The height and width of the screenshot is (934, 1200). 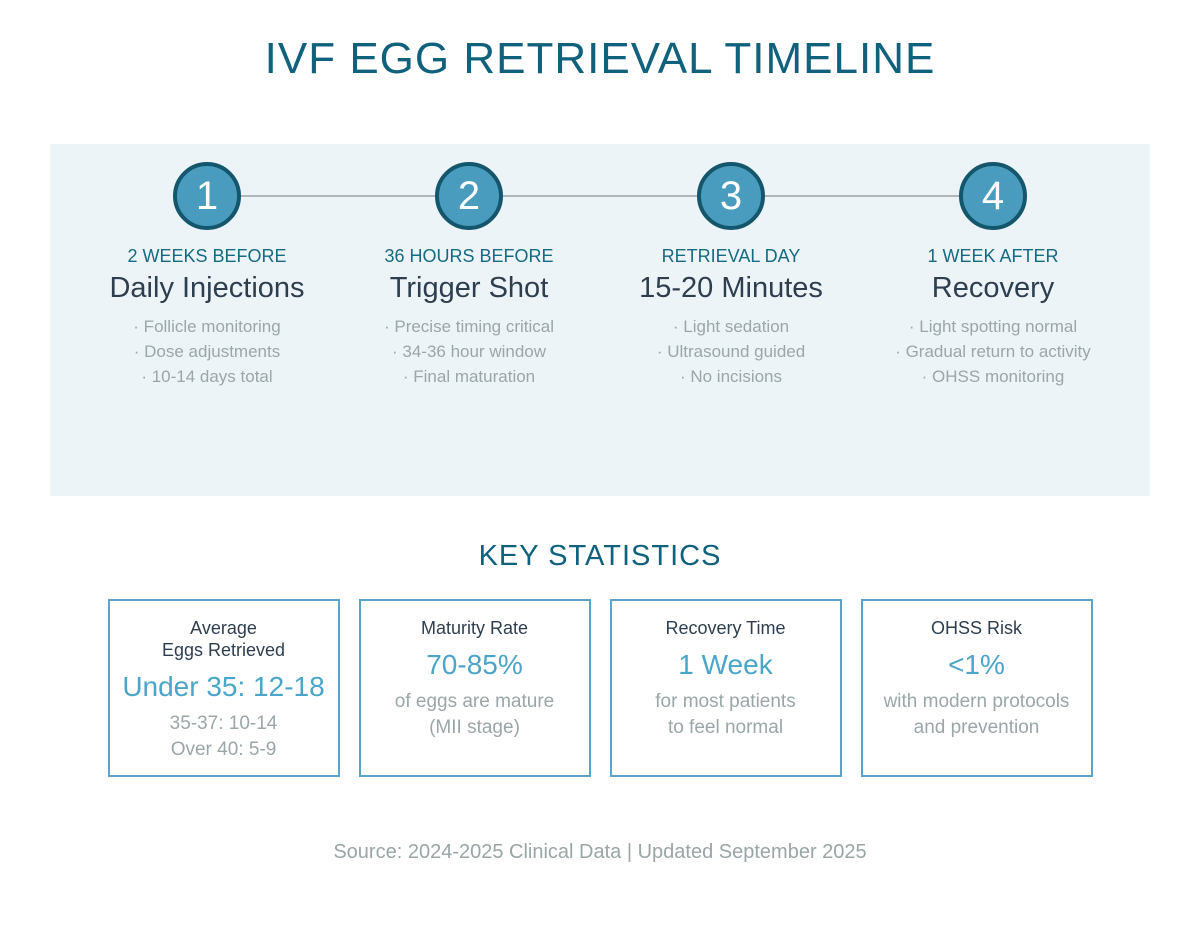 I want to click on bullet-item: · 34-36 hour window, so click(x=469, y=351).